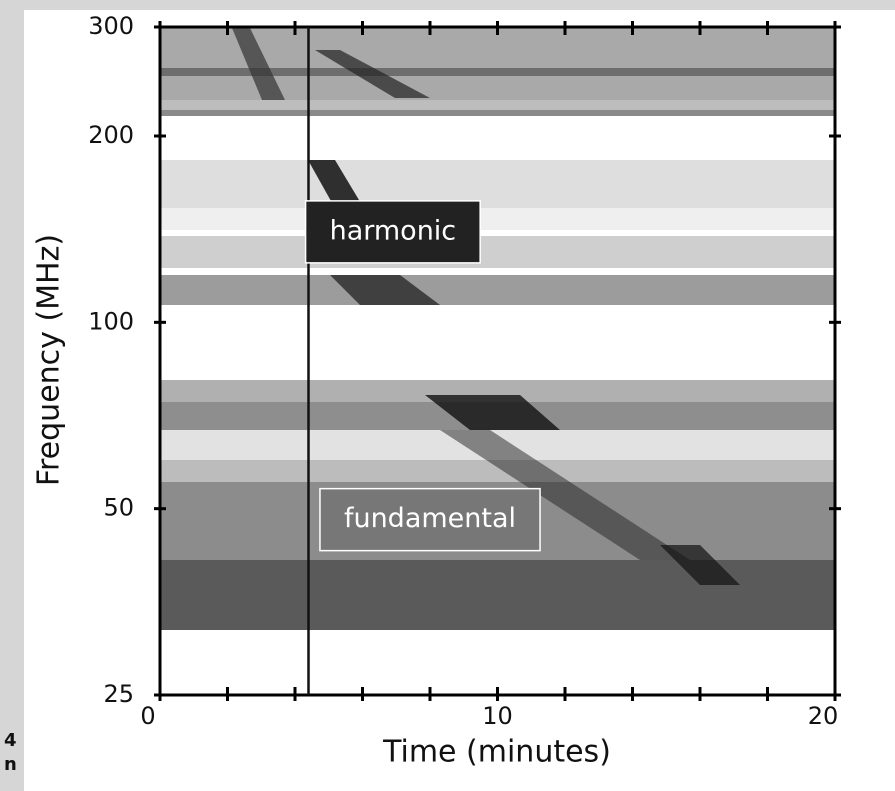  I want to click on x-tick-label: 20, so click(823, 716).